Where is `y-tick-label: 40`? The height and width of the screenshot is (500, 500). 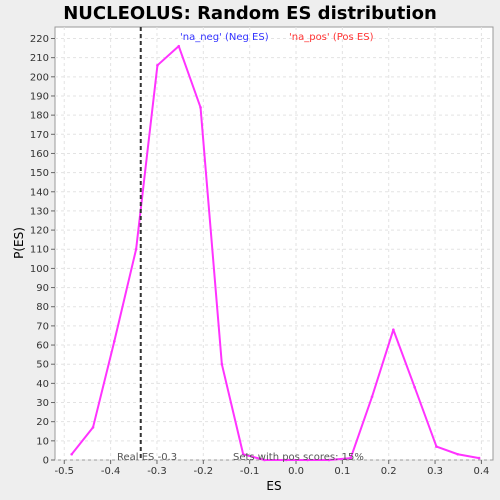 y-tick-label: 40 is located at coordinates (42, 384).